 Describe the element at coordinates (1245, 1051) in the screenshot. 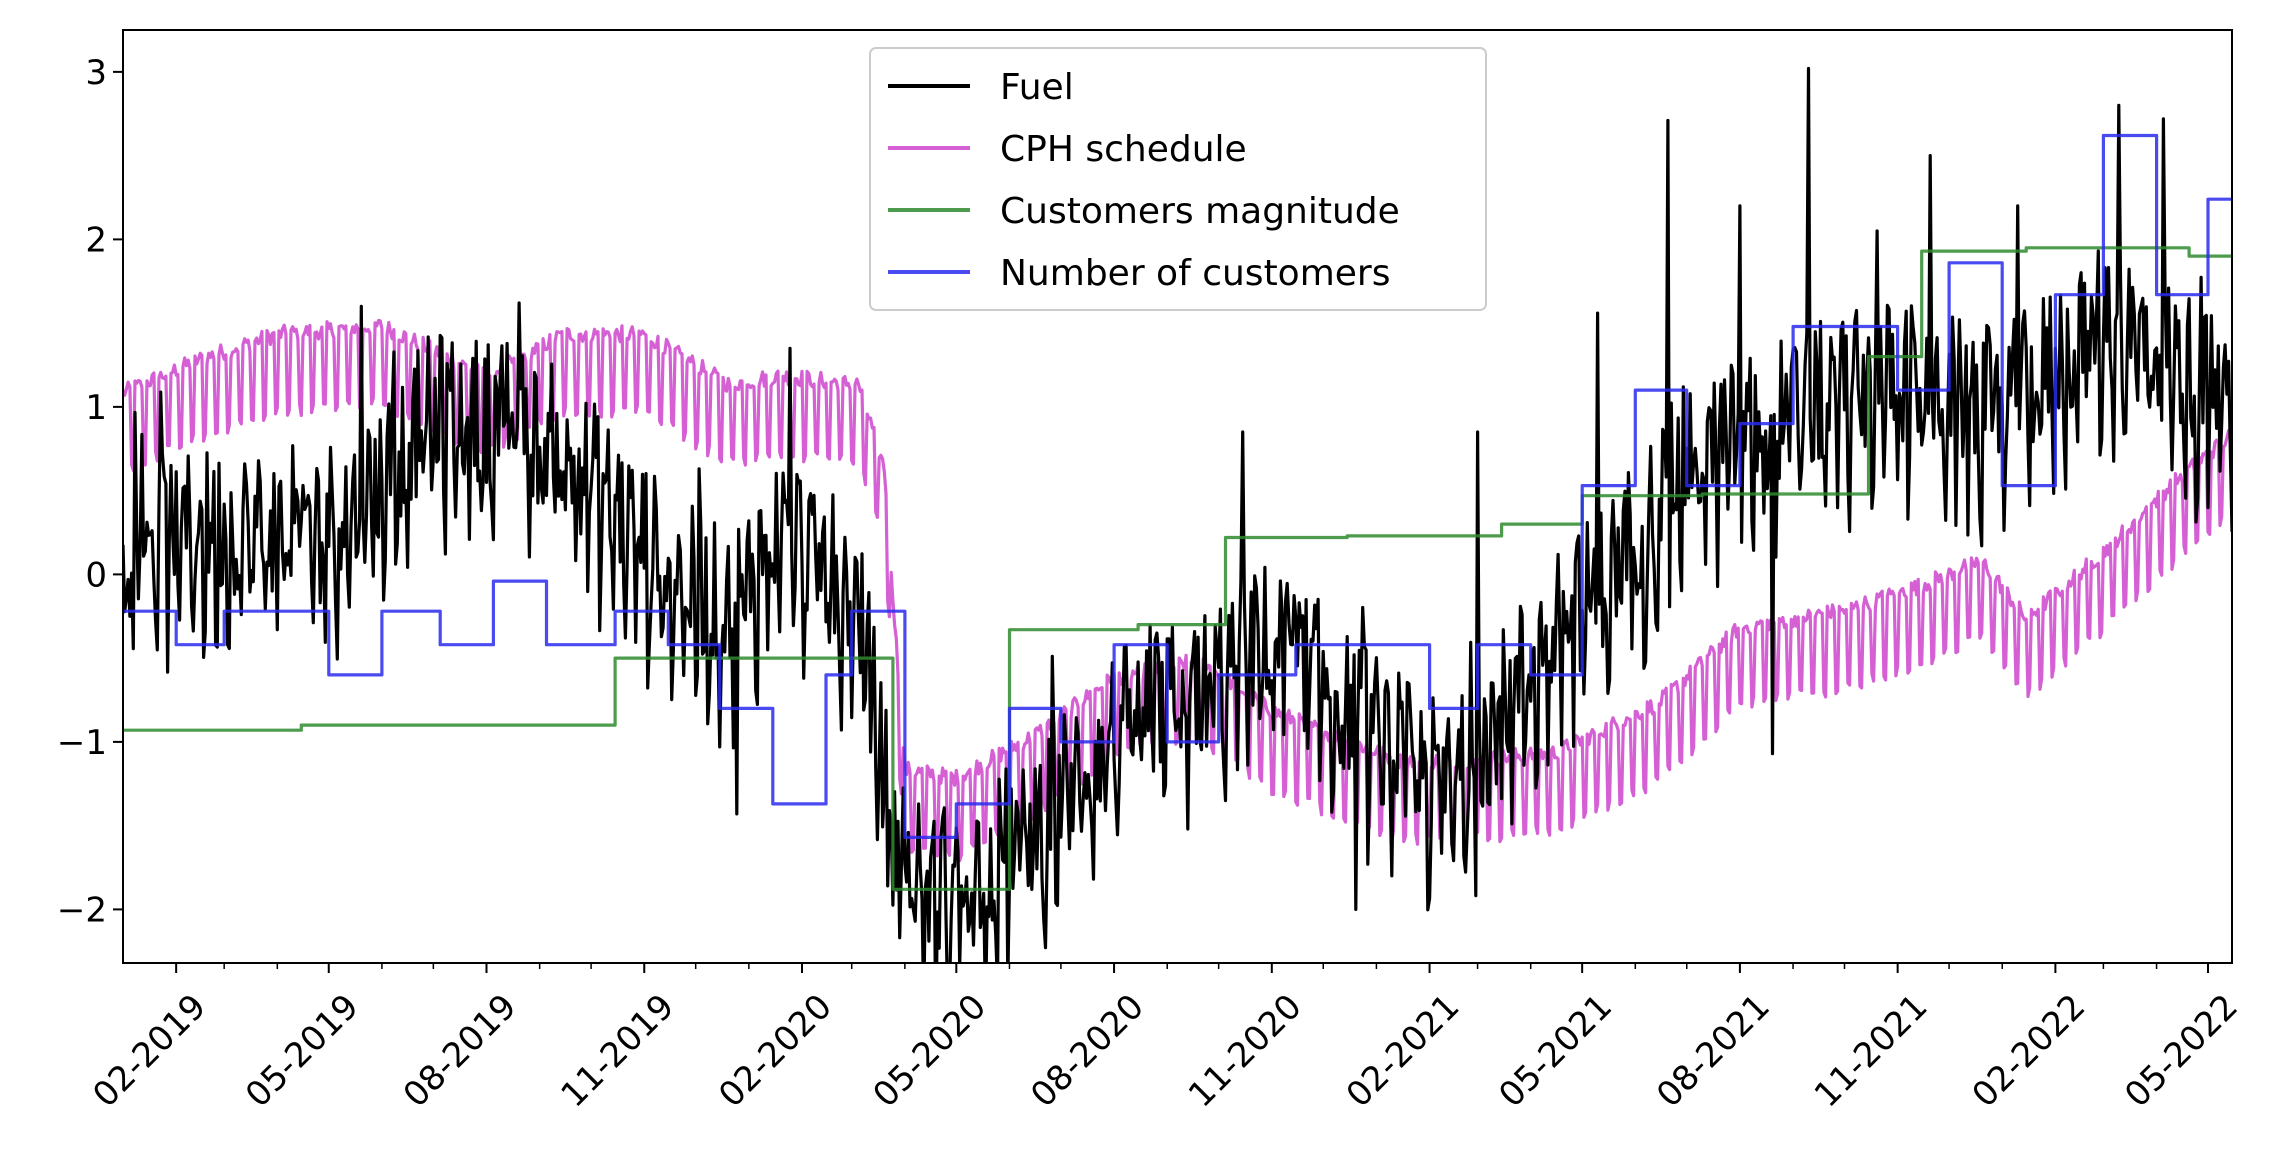

I see `x-tick-label: 11-2020` at that location.